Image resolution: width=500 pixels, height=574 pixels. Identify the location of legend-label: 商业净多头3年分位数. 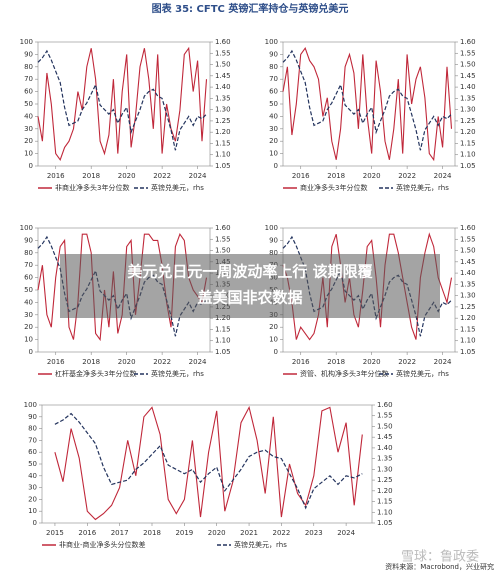
(333, 187).